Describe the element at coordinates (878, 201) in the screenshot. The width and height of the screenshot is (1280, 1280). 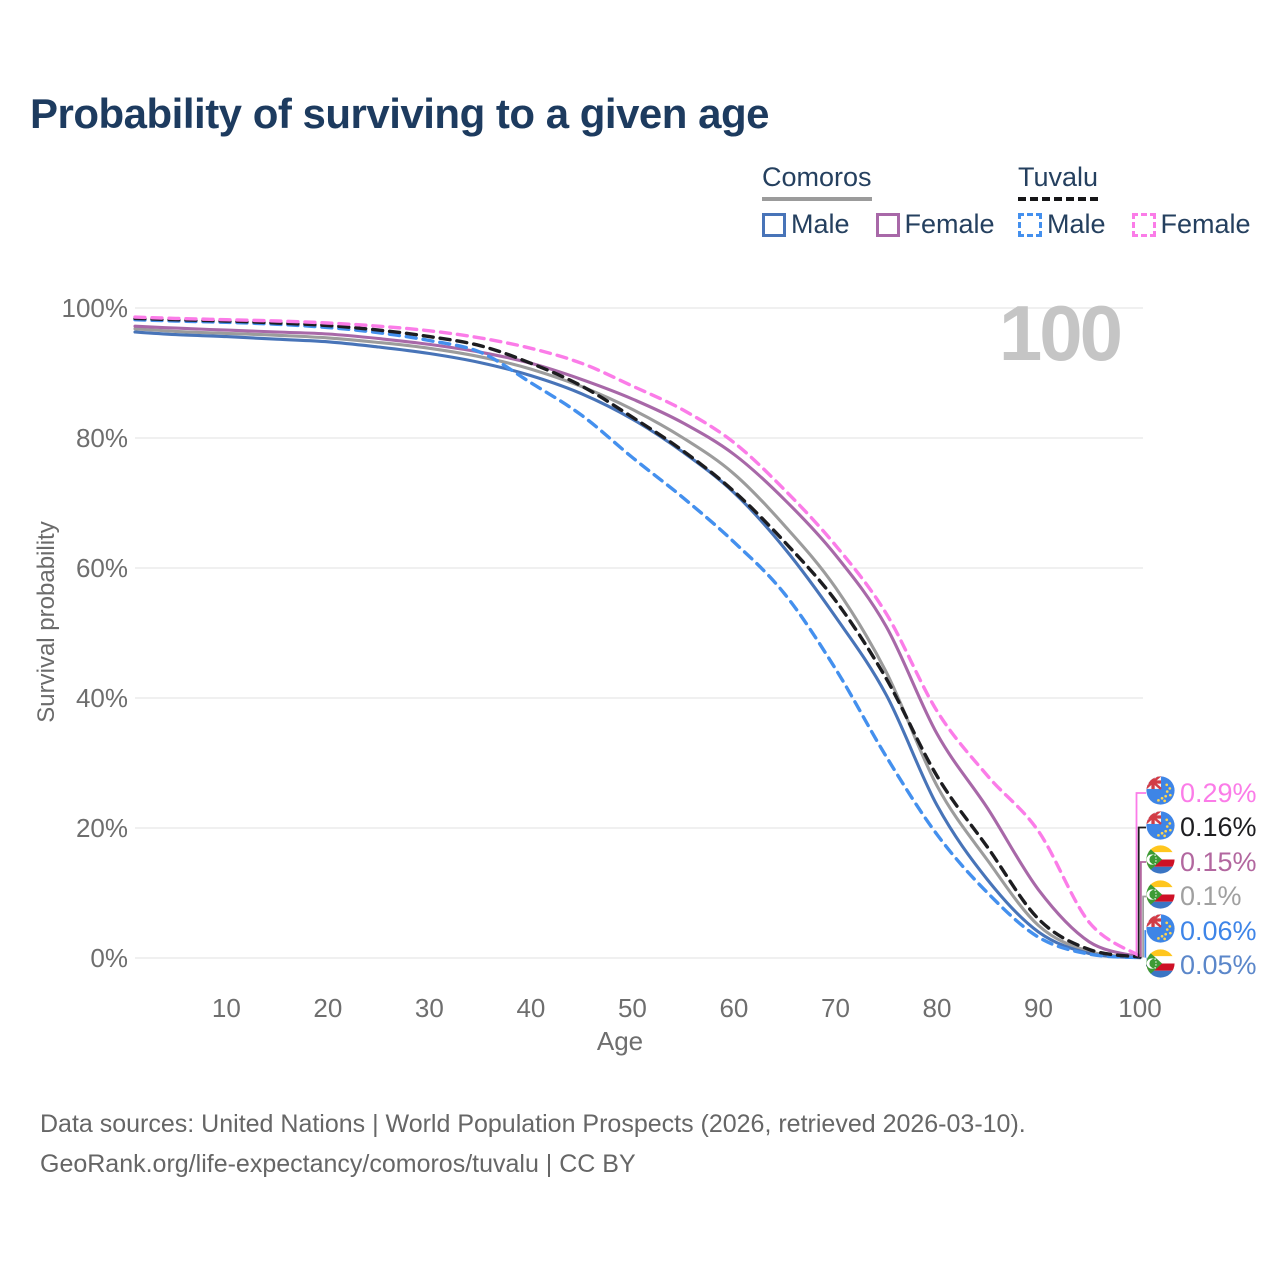
I see `legend-group-comoros: Comoros Male Female` at that location.